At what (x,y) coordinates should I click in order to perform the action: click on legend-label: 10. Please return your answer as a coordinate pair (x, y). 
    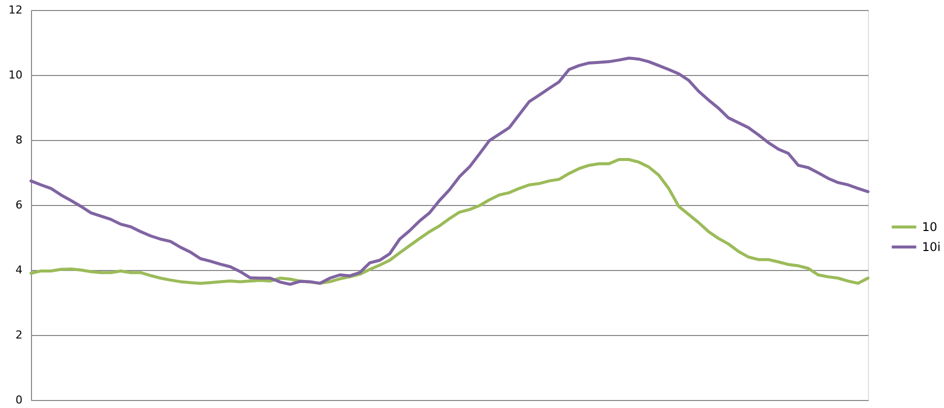
    Looking at the image, I should click on (930, 227).